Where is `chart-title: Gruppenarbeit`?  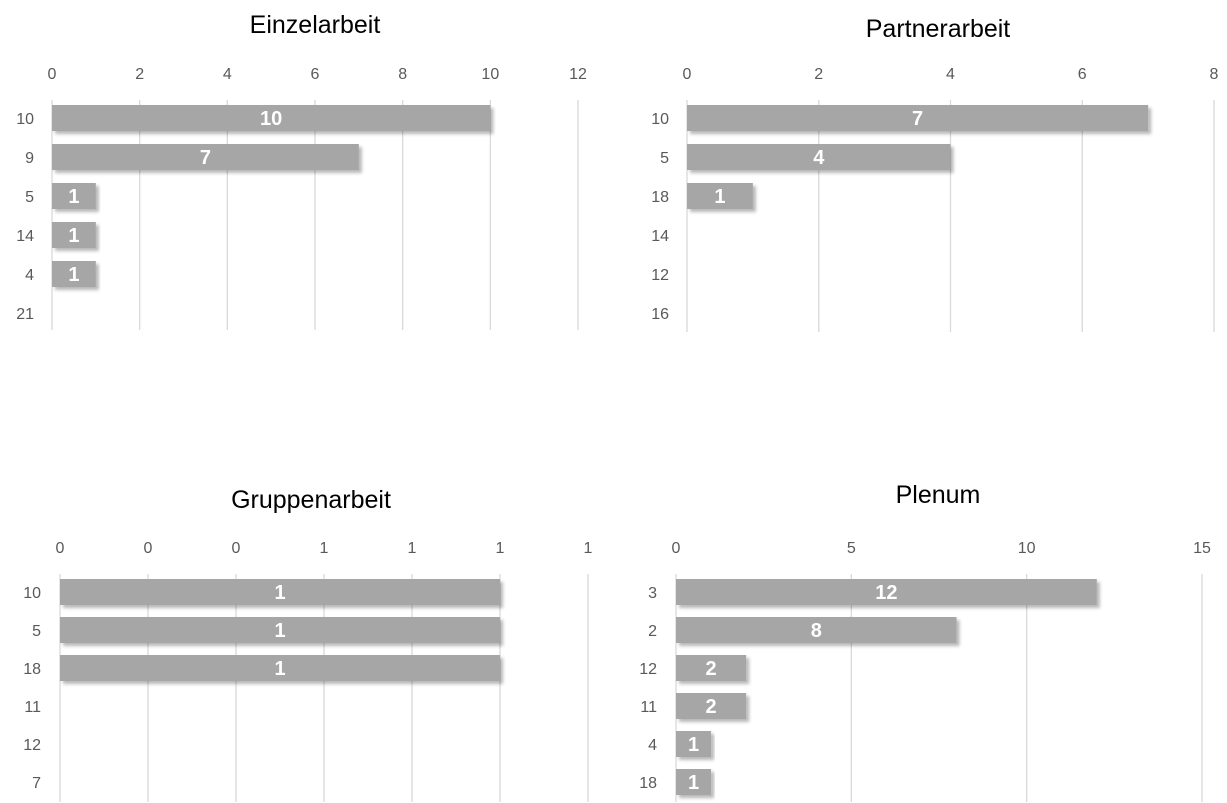 chart-title: Gruppenarbeit is located at coordinates (311, 500).